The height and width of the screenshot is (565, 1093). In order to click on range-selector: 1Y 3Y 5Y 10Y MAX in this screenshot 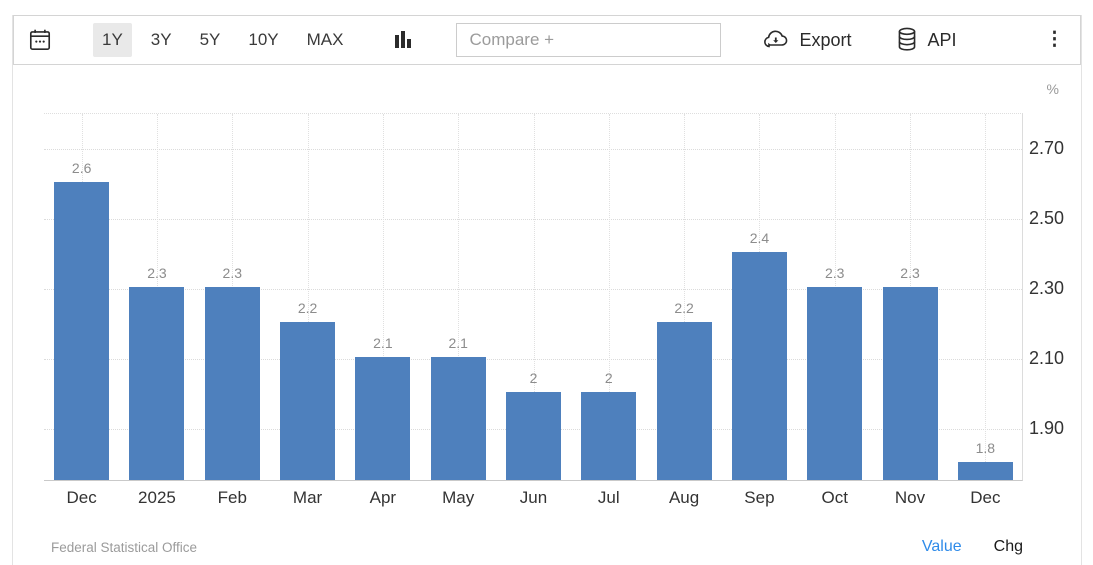, I will do `click(223, 40)`.